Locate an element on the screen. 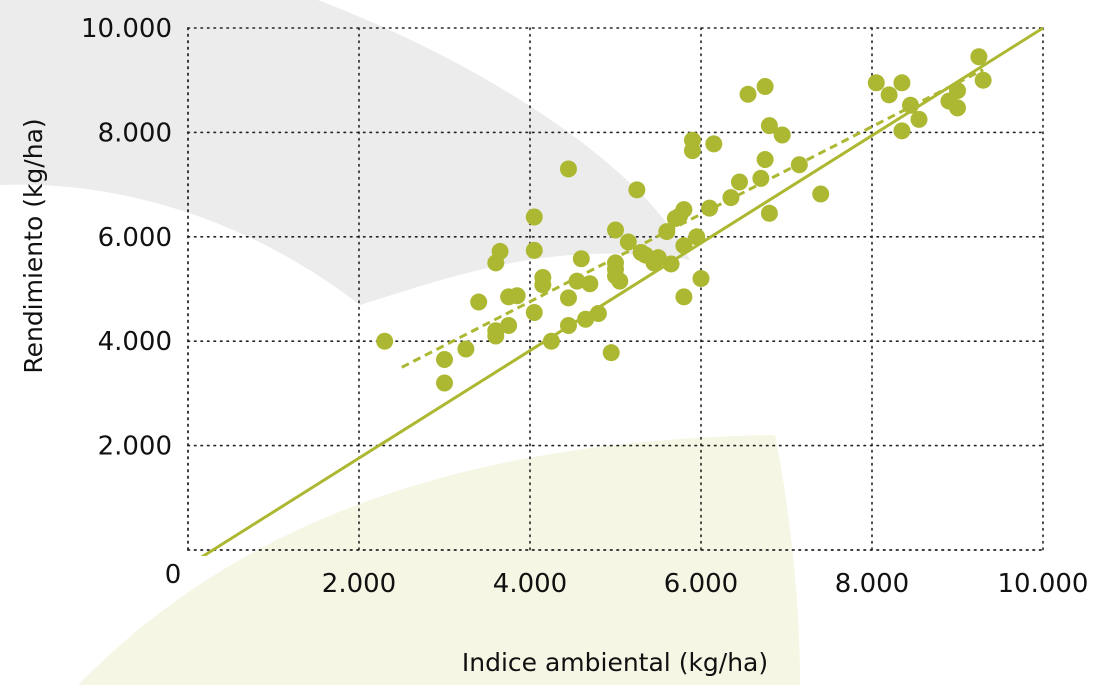  y-tick-label: 2.000 is located at coordinates (135, 447).